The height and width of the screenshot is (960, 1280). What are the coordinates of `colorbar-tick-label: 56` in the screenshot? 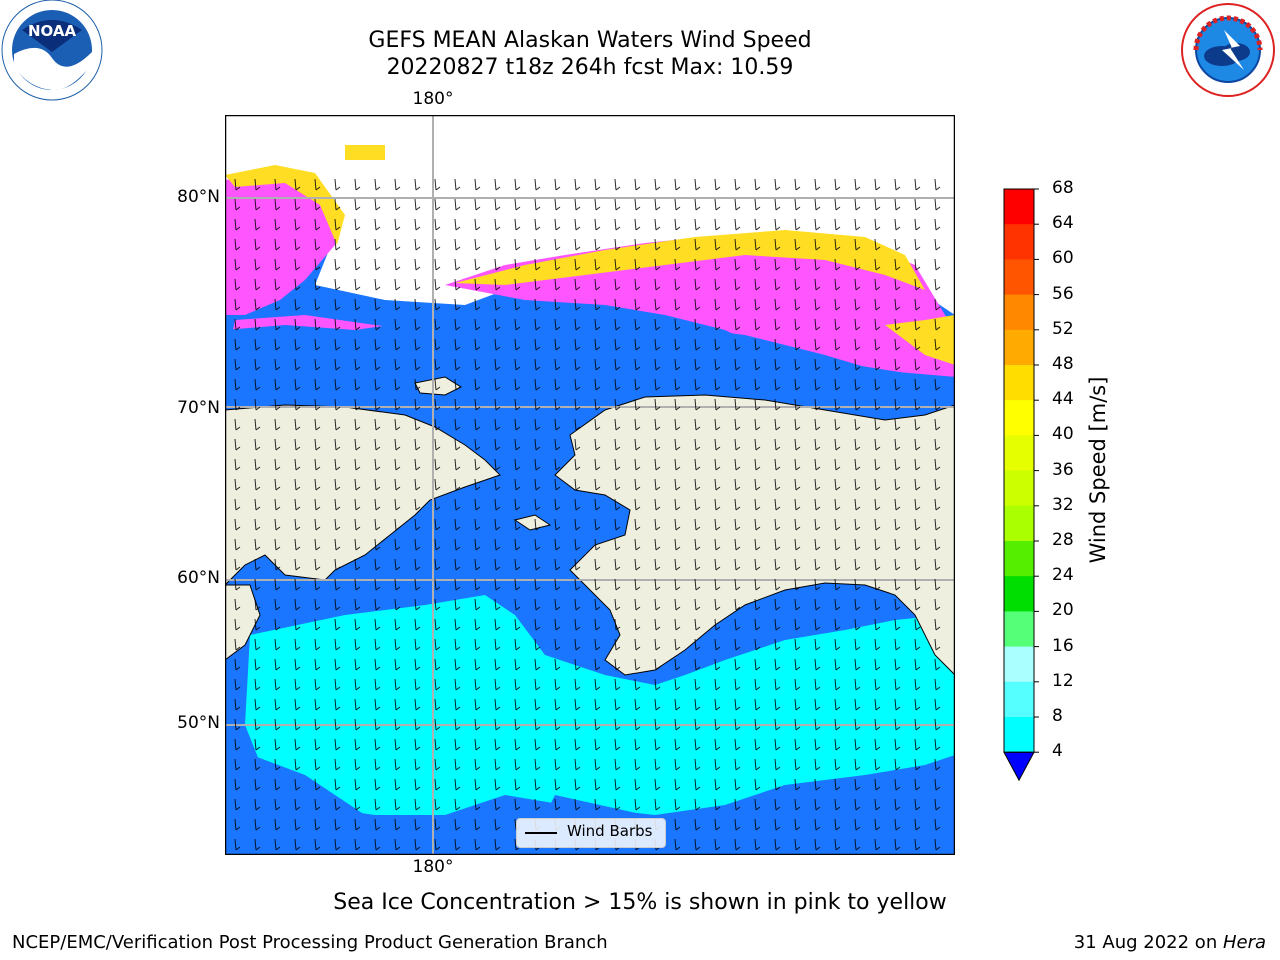 It's located at (1063, 293).